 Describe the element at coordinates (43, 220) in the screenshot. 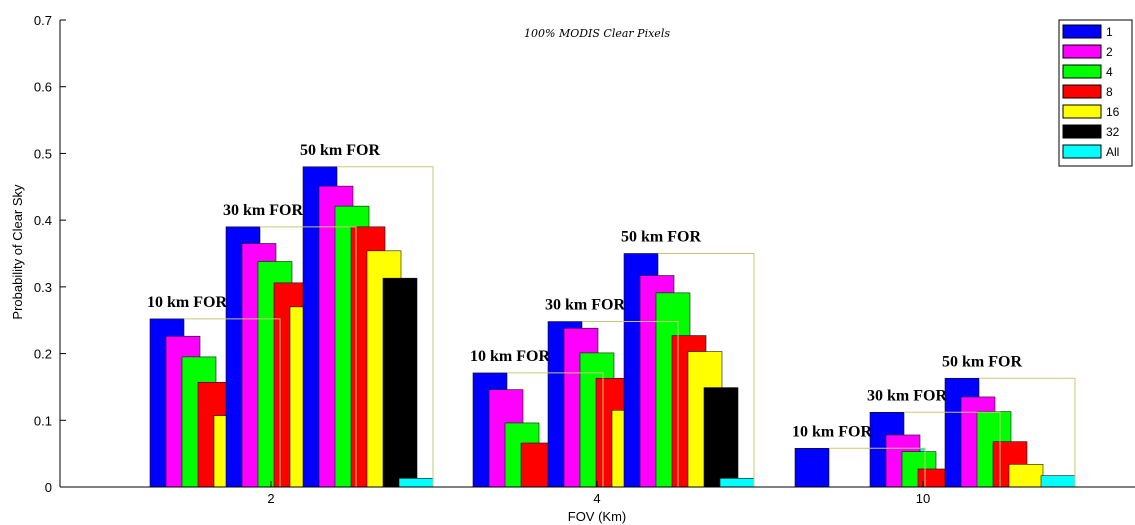

I see `y-tick-label: 0.4` at that location.